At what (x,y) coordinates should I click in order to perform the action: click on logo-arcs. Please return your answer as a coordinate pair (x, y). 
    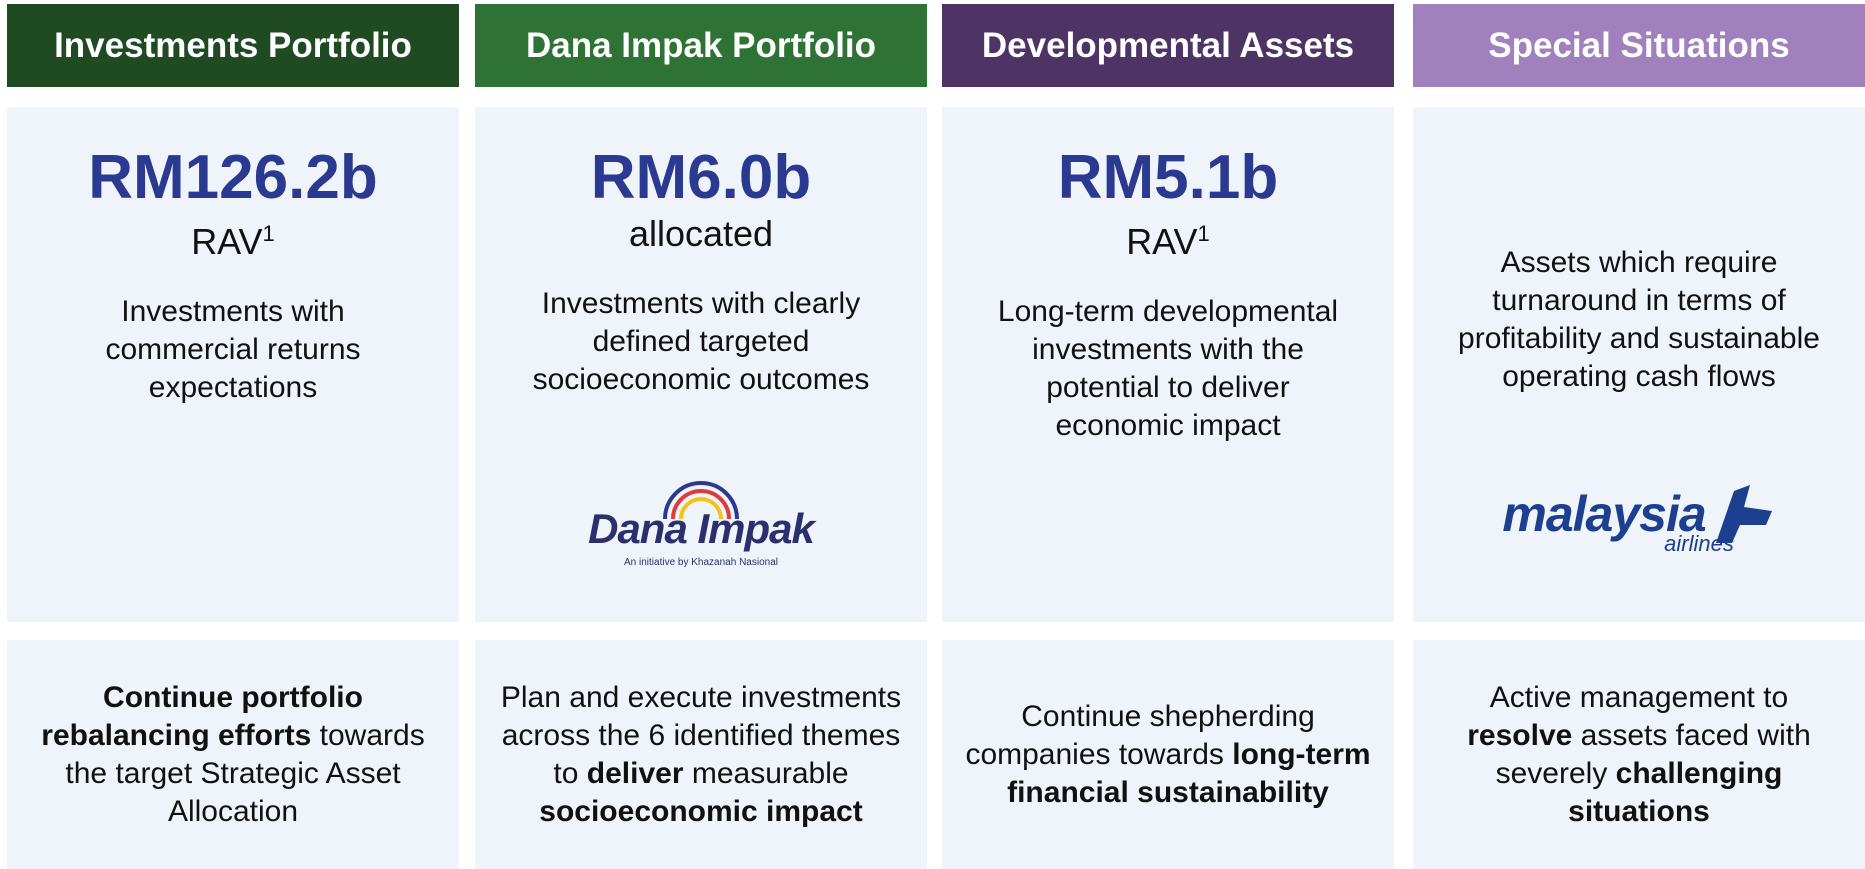
    Looking at the image, I should click on (701, 500).